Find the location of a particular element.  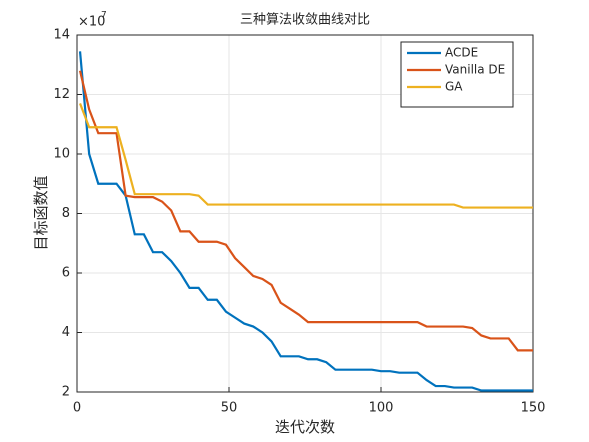

y-tick-label: 2 is located at coordinates (66, 392).